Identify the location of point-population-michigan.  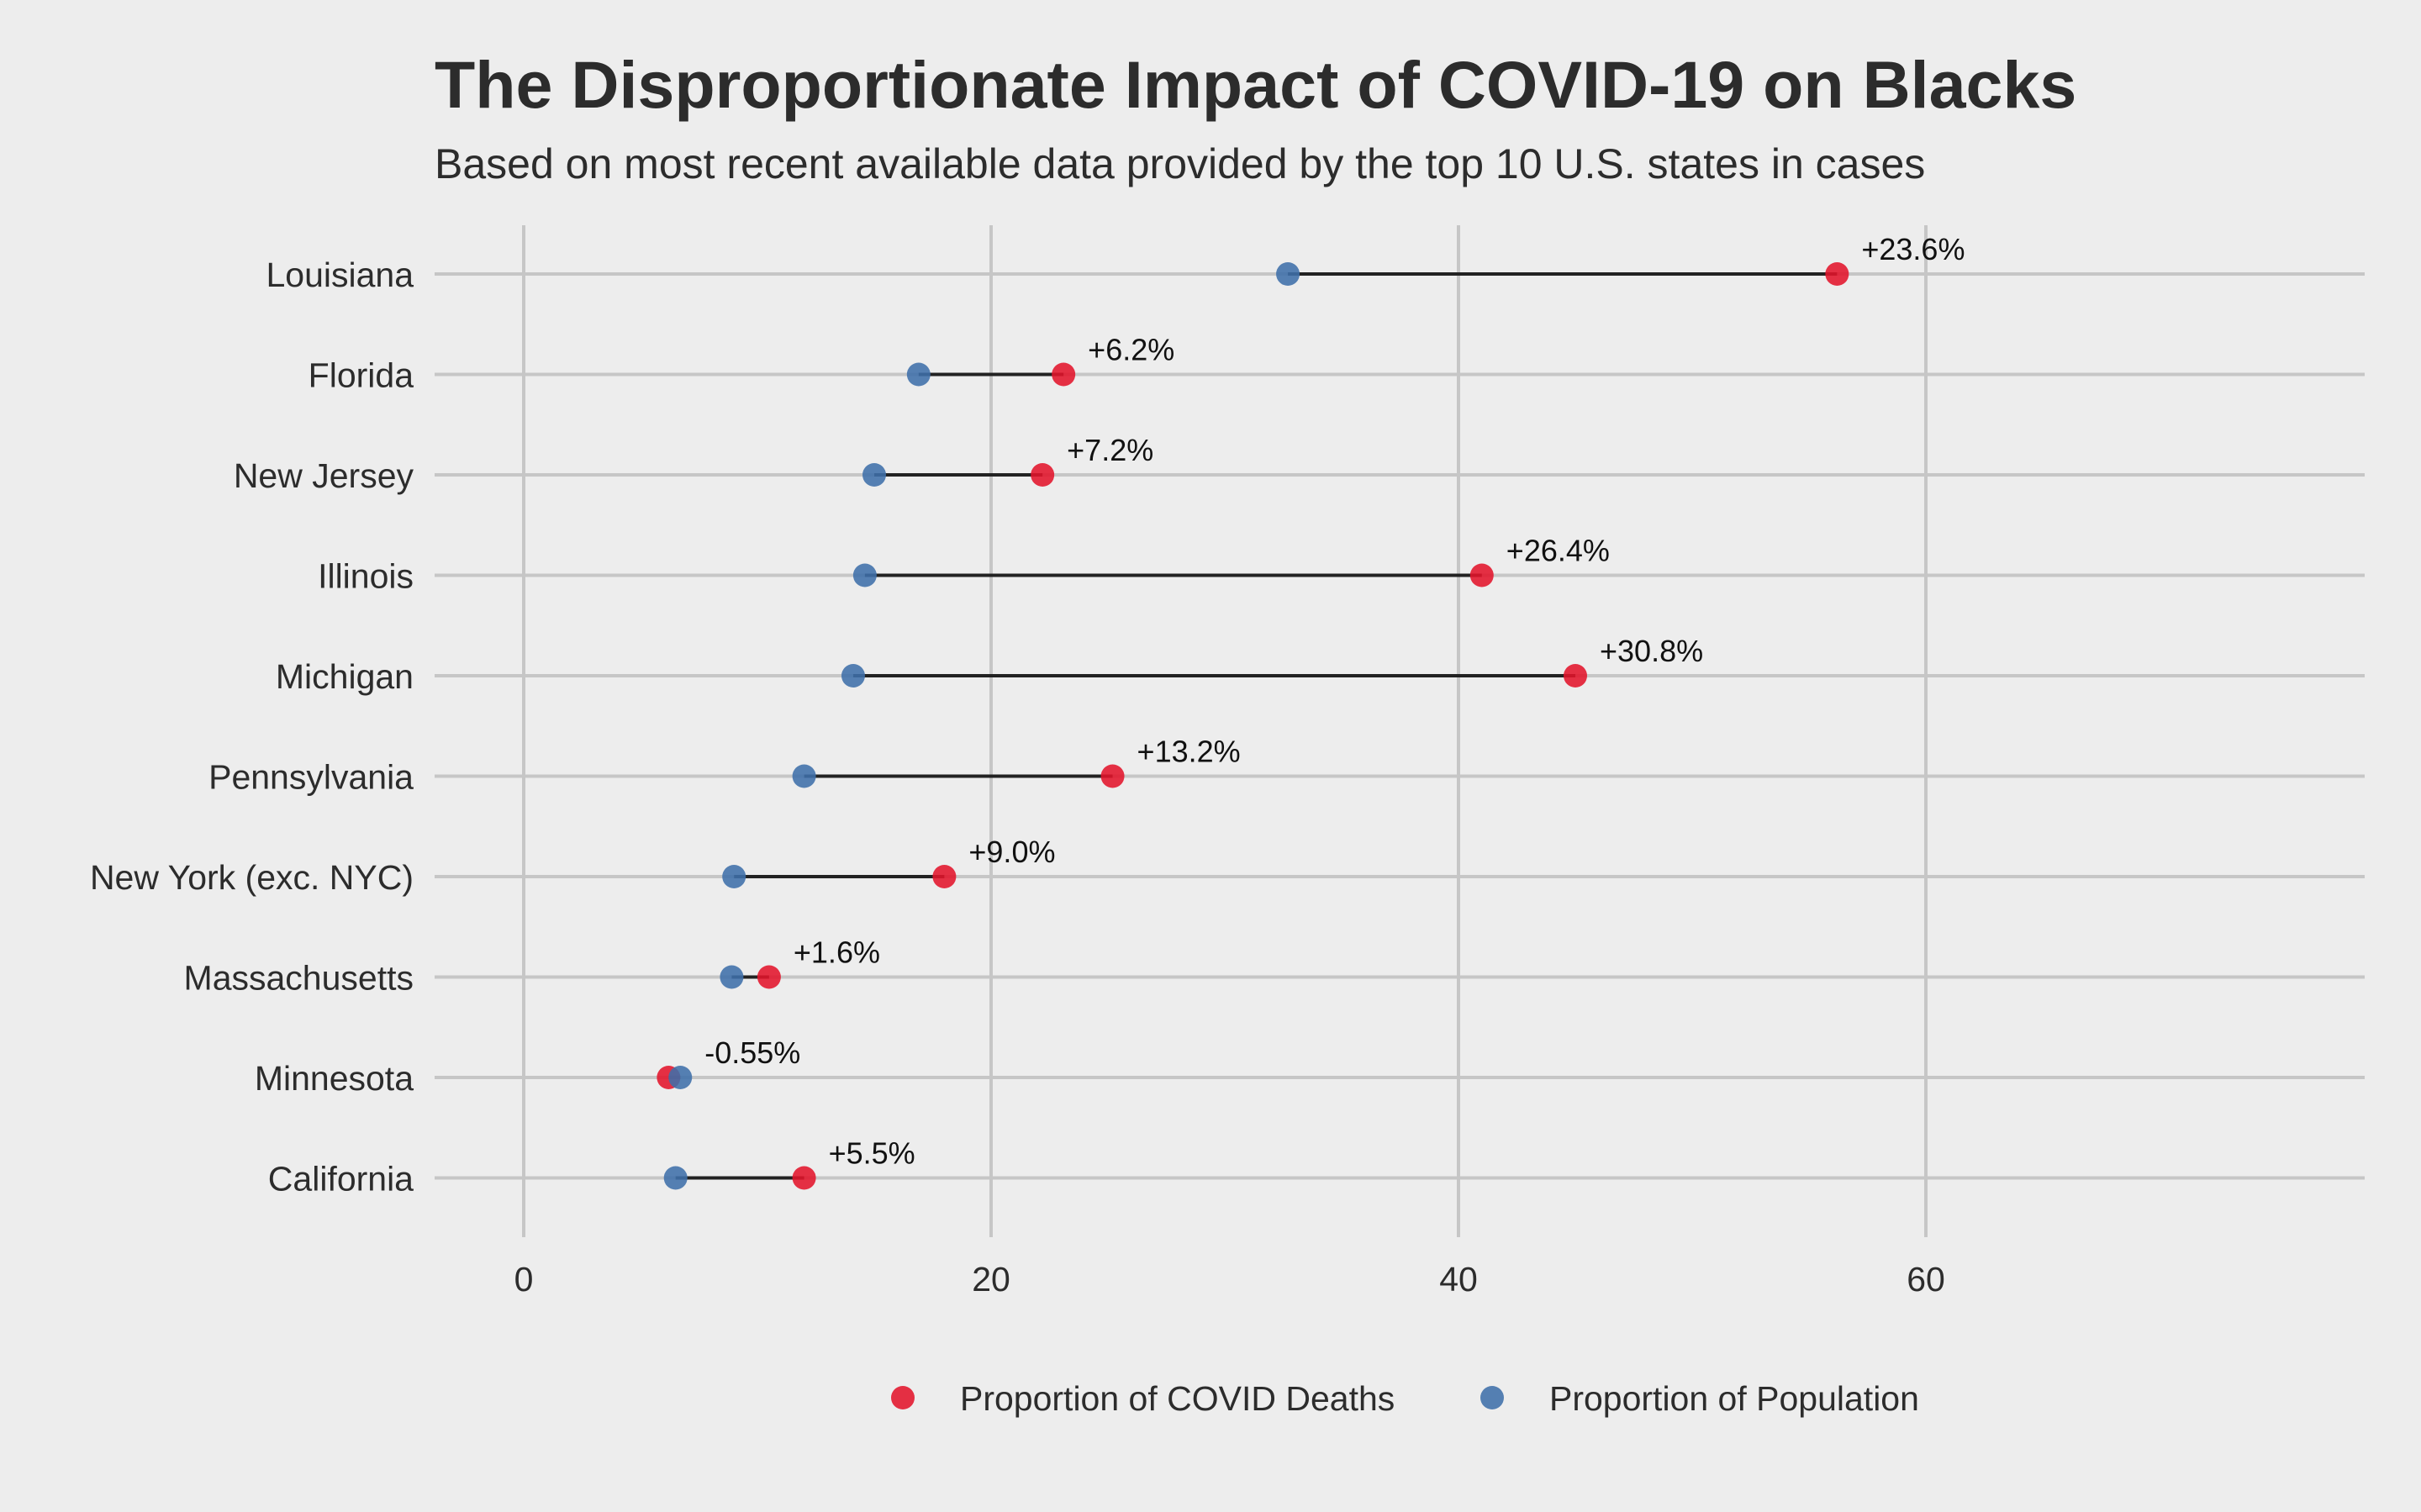
(853, 676).